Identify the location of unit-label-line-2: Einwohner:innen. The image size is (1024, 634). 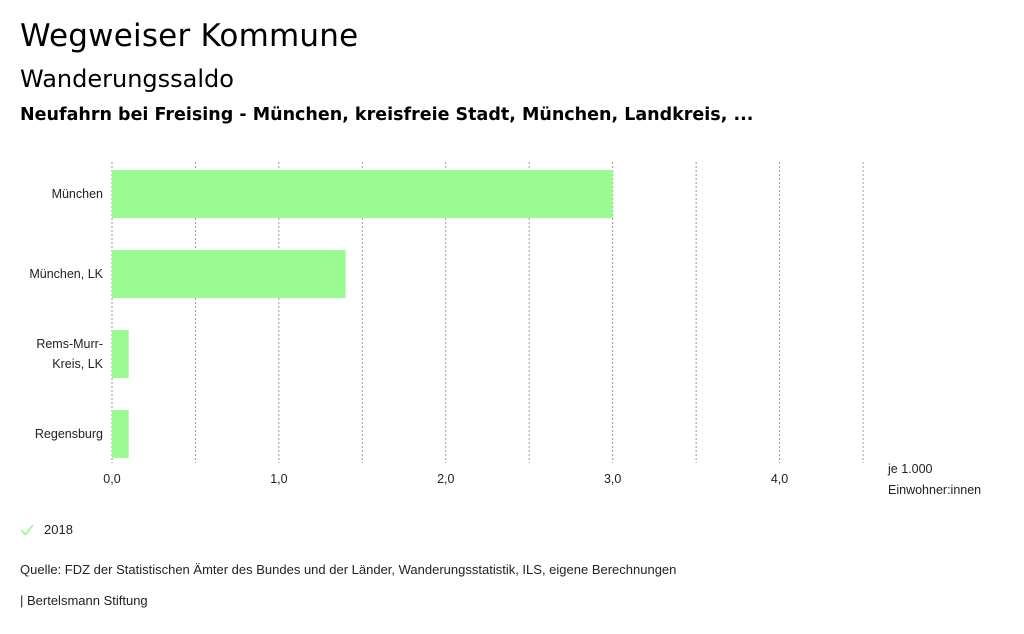
(935, 490).